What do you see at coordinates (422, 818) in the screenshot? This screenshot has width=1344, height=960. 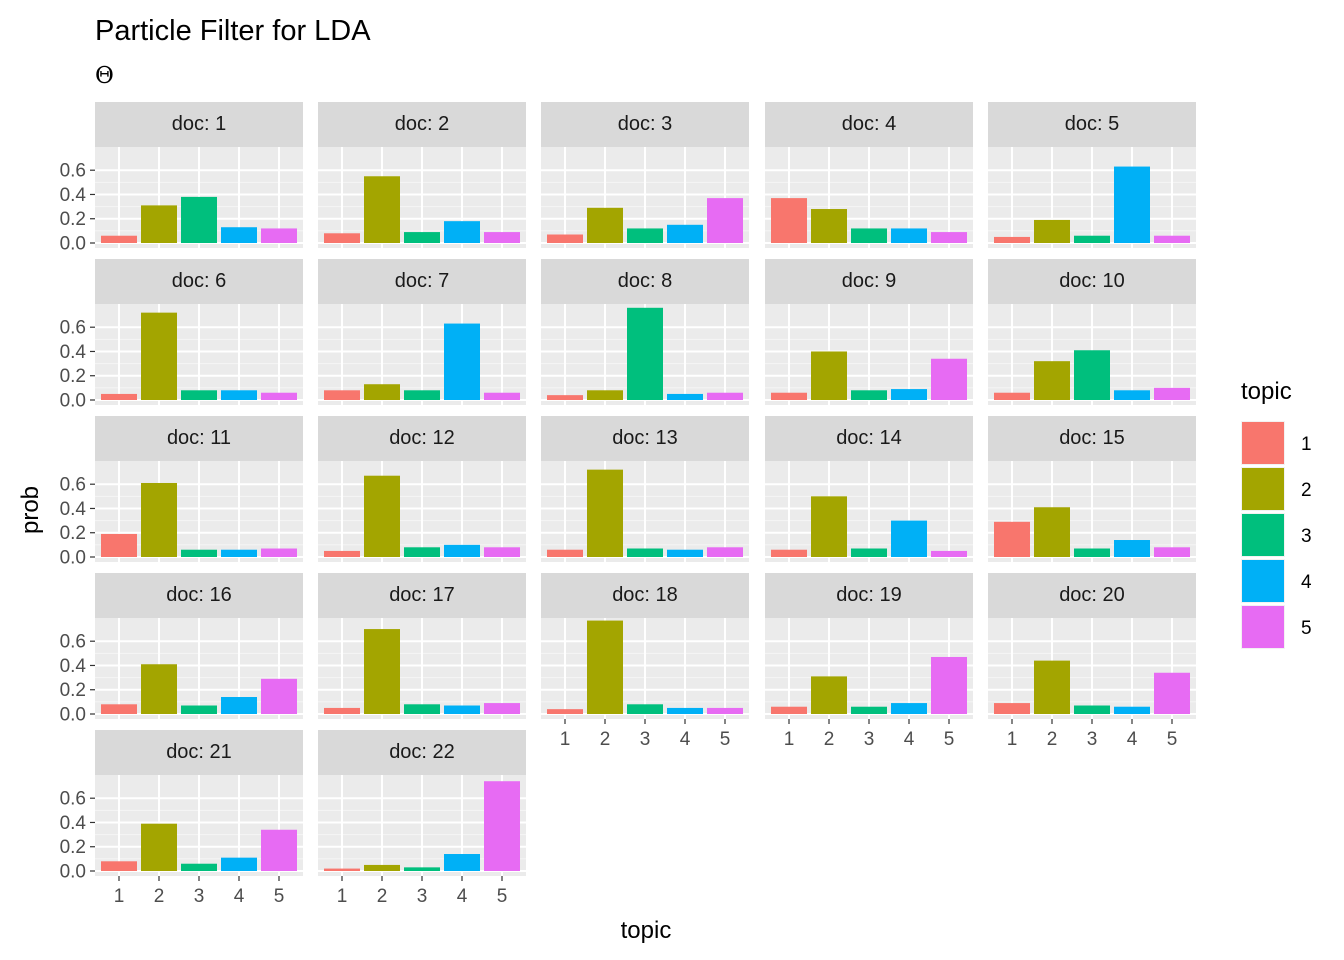 I see `facet-doc-22: doc: 22 1 2 3 4 5` at bounding box center [422, 818].